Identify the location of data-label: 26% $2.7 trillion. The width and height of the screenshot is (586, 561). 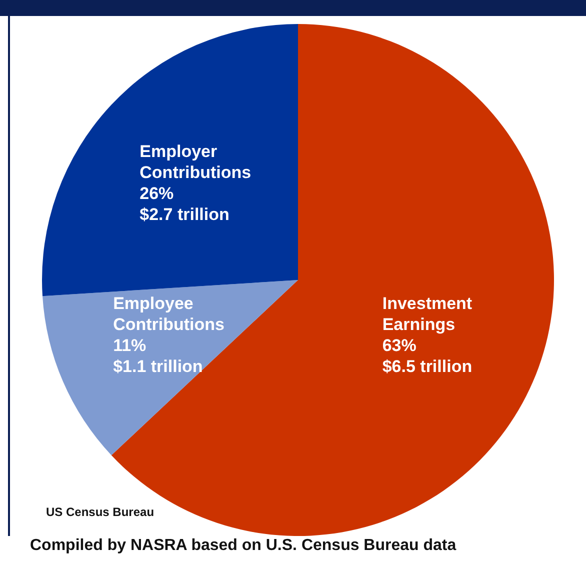
(185, 204).